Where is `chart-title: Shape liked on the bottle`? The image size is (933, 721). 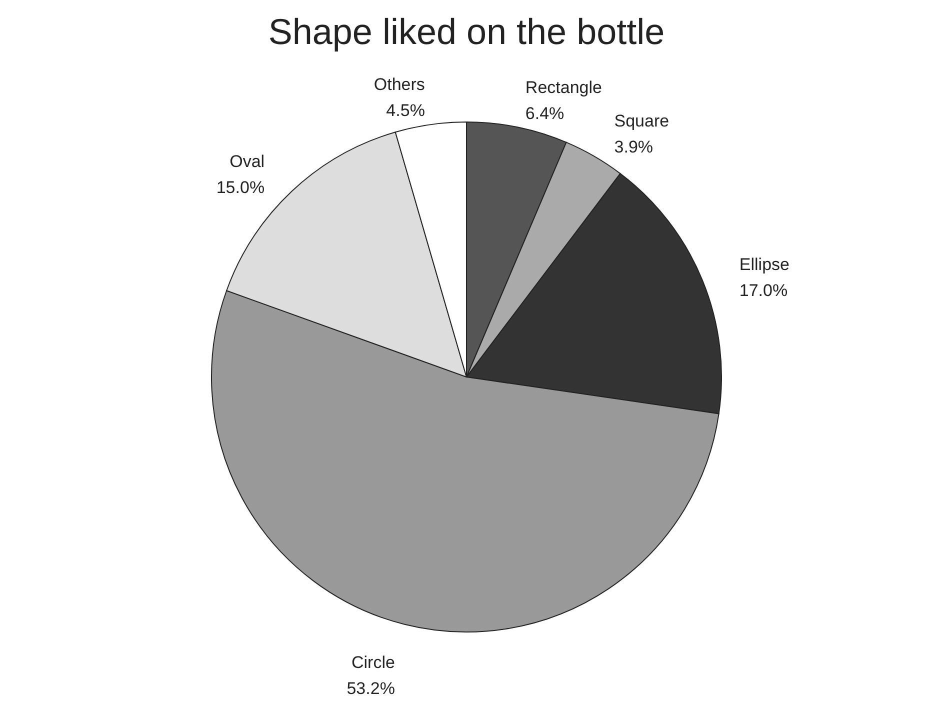 chart-title: Shape liked on the bottle is located at coordinates (466, 31).